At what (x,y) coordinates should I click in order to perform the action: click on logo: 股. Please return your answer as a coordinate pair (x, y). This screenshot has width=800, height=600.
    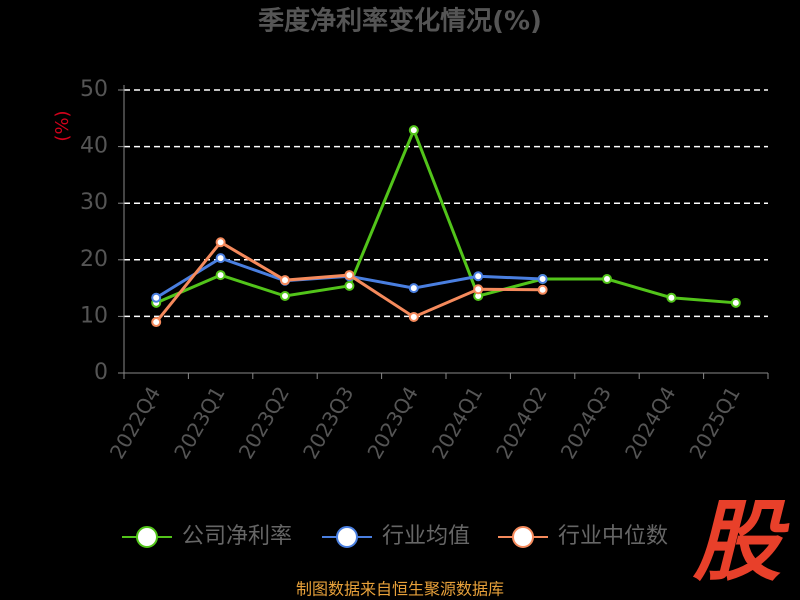
    Looking at the image, I should click on (741, 541).